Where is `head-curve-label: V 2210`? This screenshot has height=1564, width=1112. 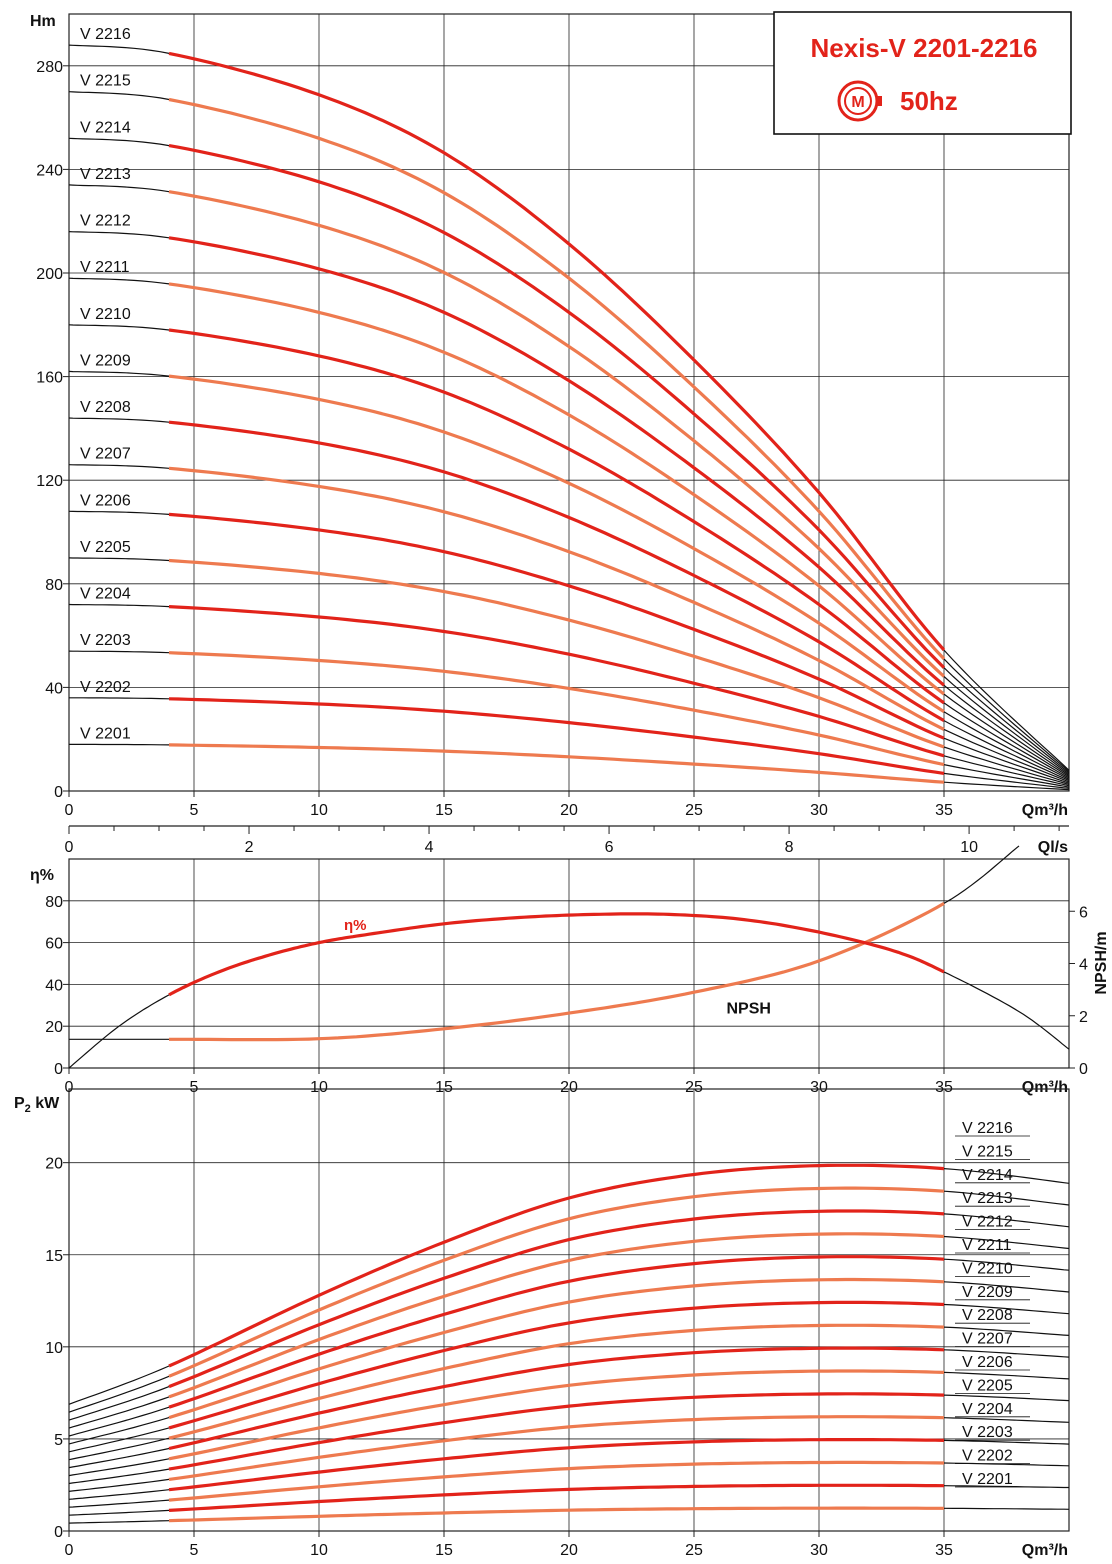
head-curve-label: V 2210 is located at coordinates (105, 314).